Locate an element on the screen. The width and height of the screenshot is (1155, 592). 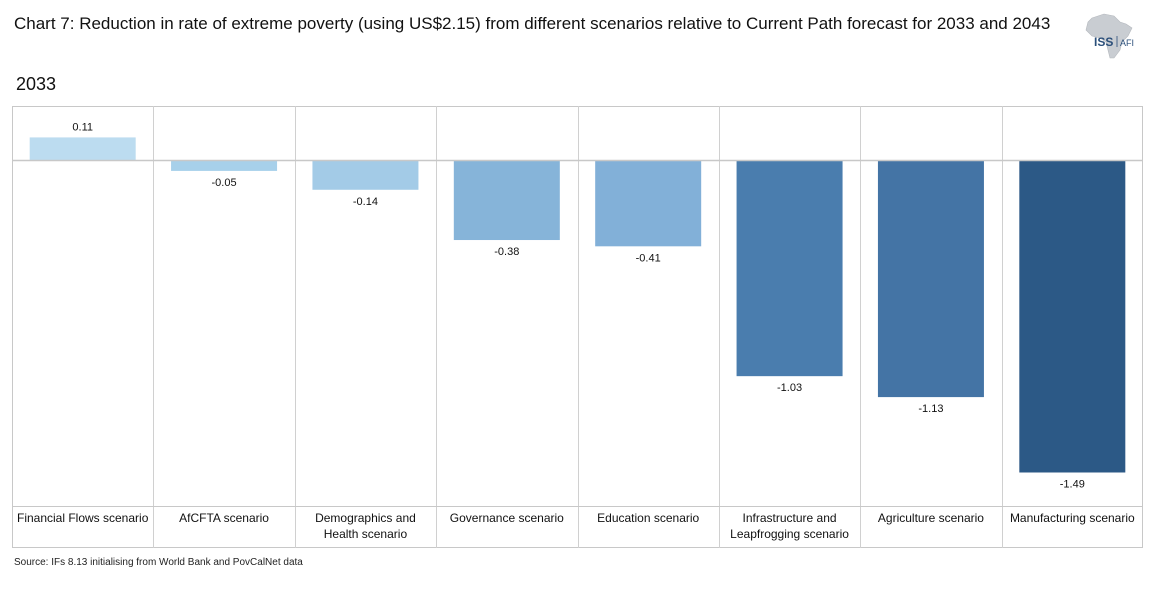
data-label: 0.11 is located at coordinates (82, 127).